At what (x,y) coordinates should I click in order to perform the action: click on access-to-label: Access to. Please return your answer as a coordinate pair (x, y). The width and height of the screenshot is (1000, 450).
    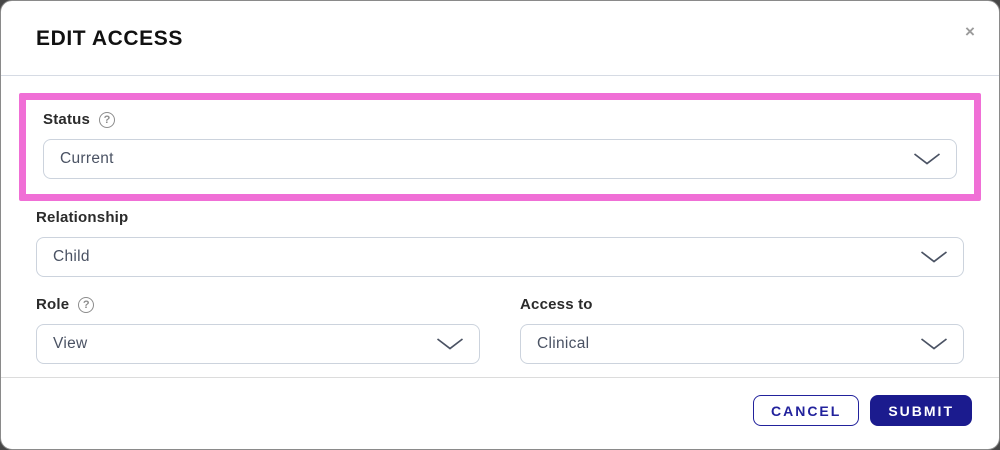
    Looking at the image, I should click on (742, 304).